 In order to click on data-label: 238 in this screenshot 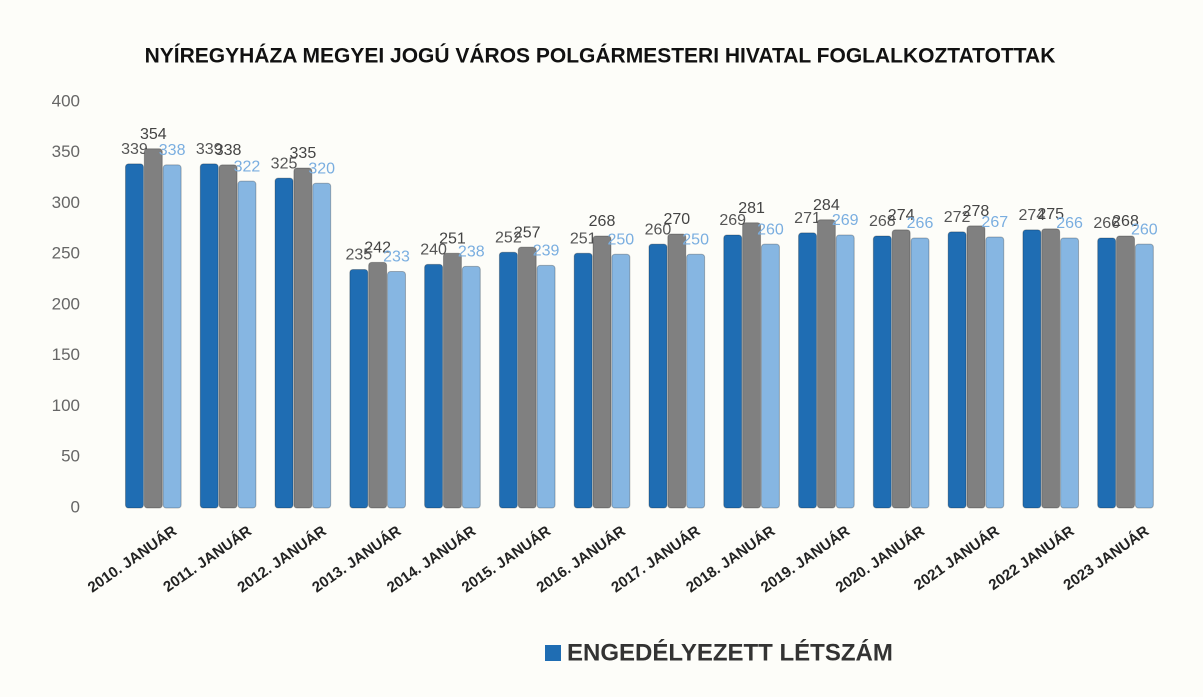, I will do `click(471, 252)`.